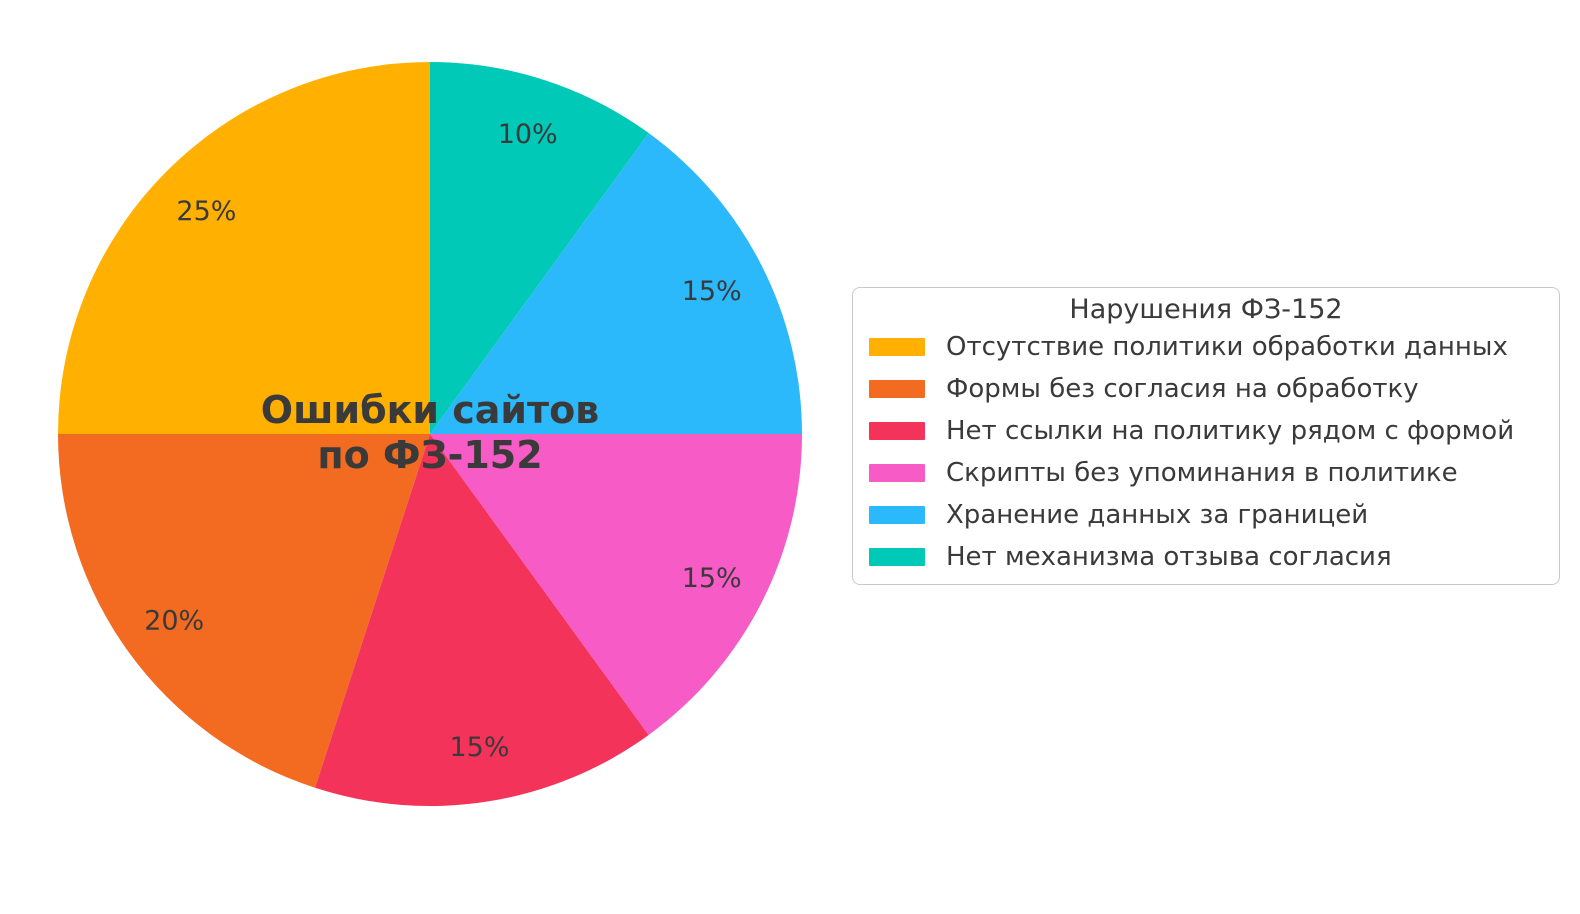  Describe the element at coordinates (1182, 389) in the screenshot. I see `legend-item-label: Формы без согласия на обработку` at that location.